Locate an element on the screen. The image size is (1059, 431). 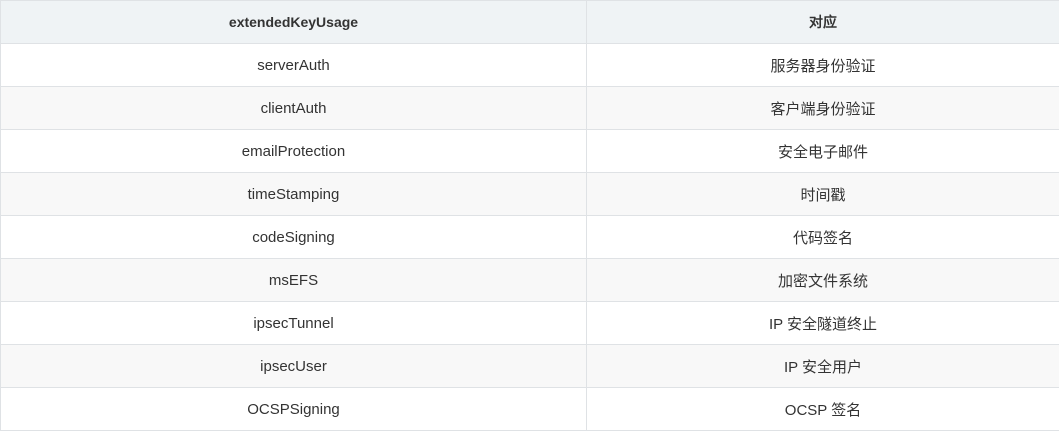
cell-key-usage: timeStamping is located at coordinates (294, 194).